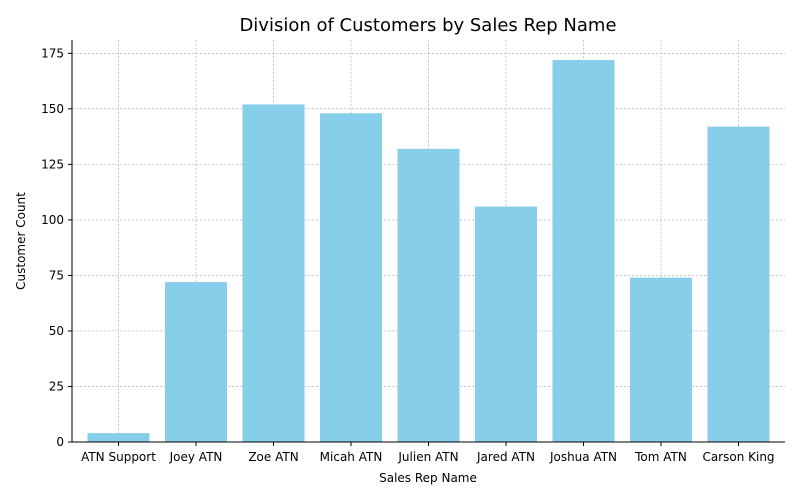 This screenshot has width=800, height=500. Describe the element at coordinates (738, 457) in the screenshot. I see `x-tick-label-8: Carson King` at that location.